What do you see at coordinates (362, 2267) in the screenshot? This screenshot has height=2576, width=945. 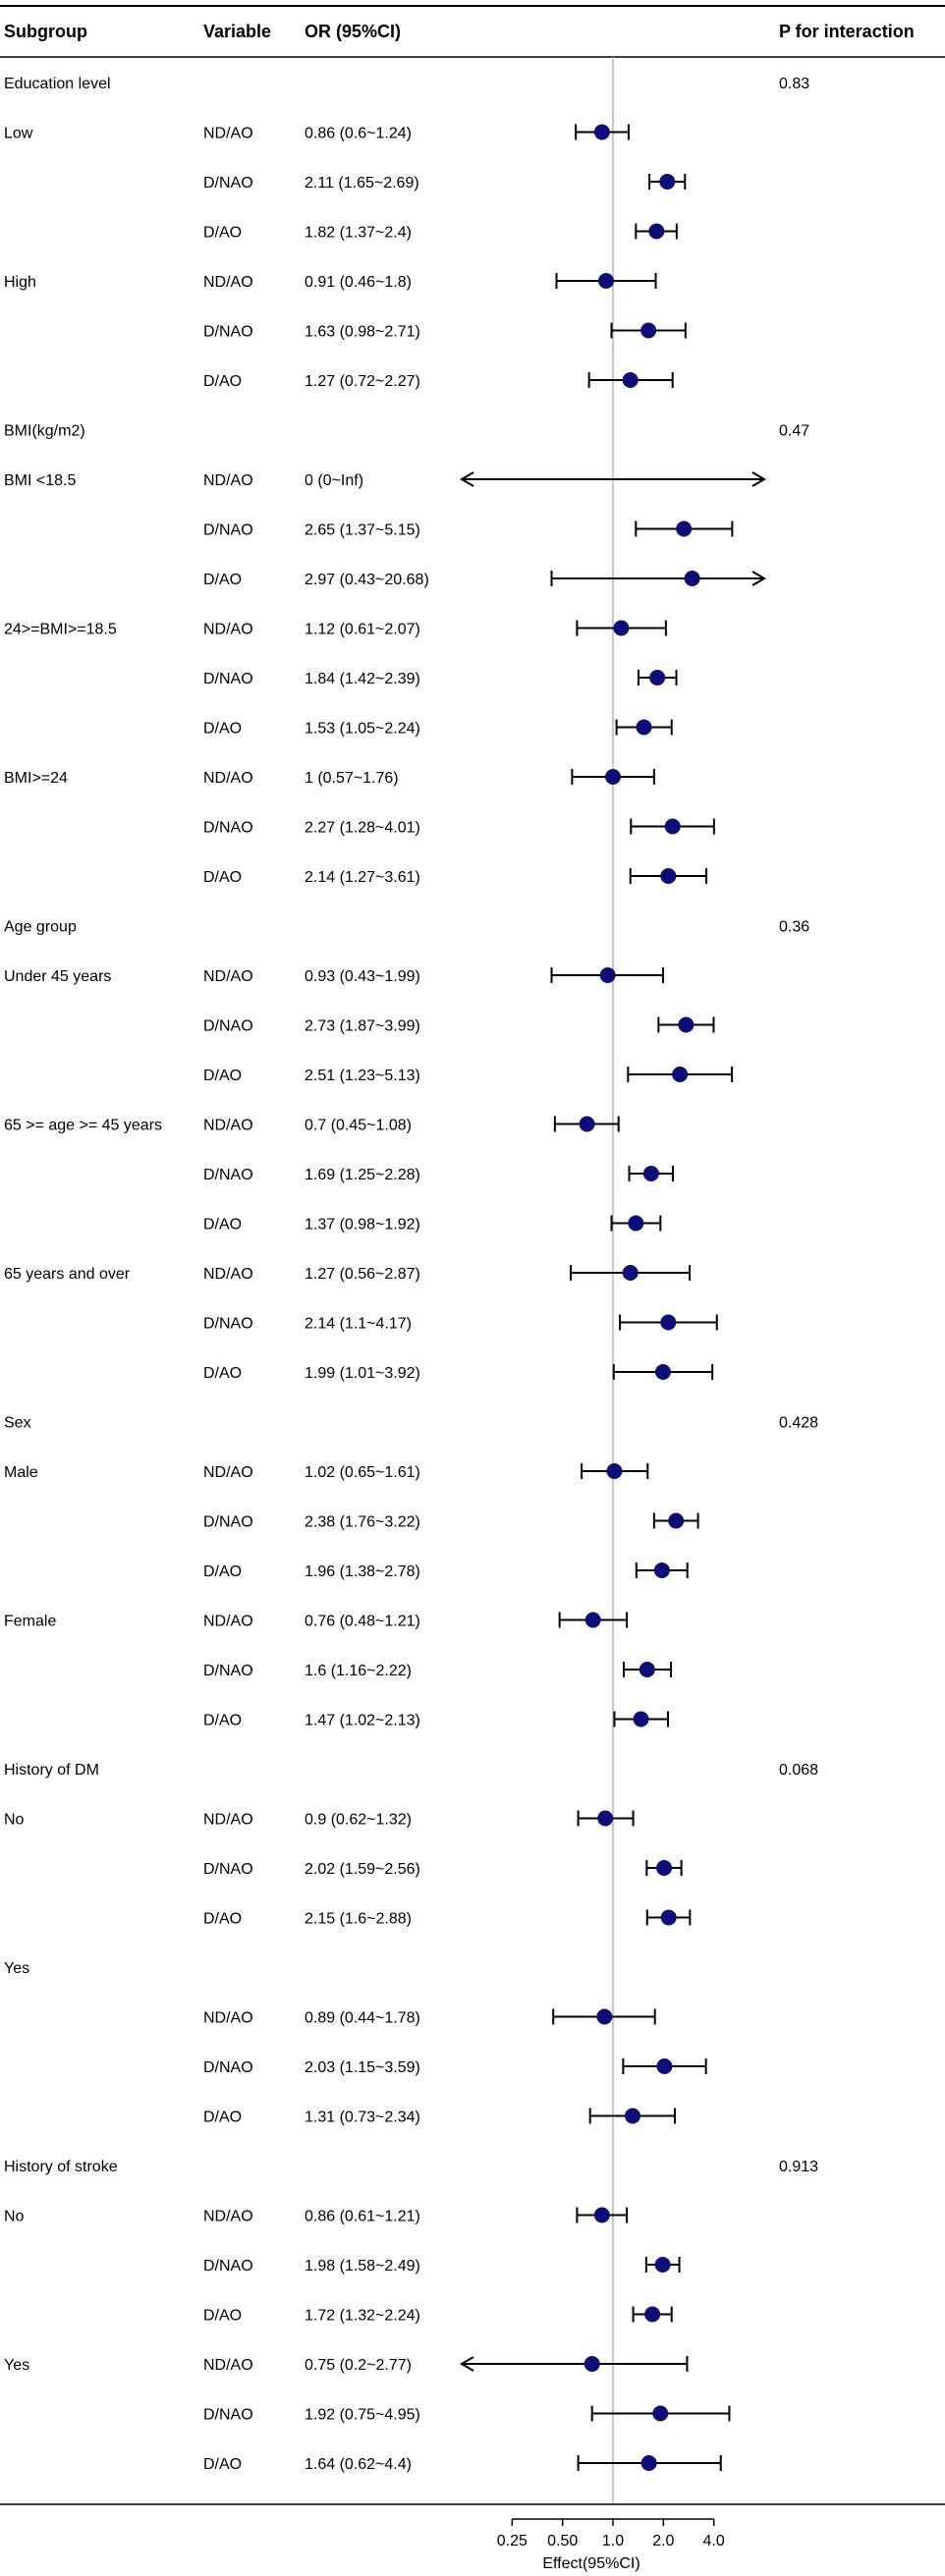 I see `row-or-text: 1.98 (1.58~2.49)` at bounding box center [362, 2267].